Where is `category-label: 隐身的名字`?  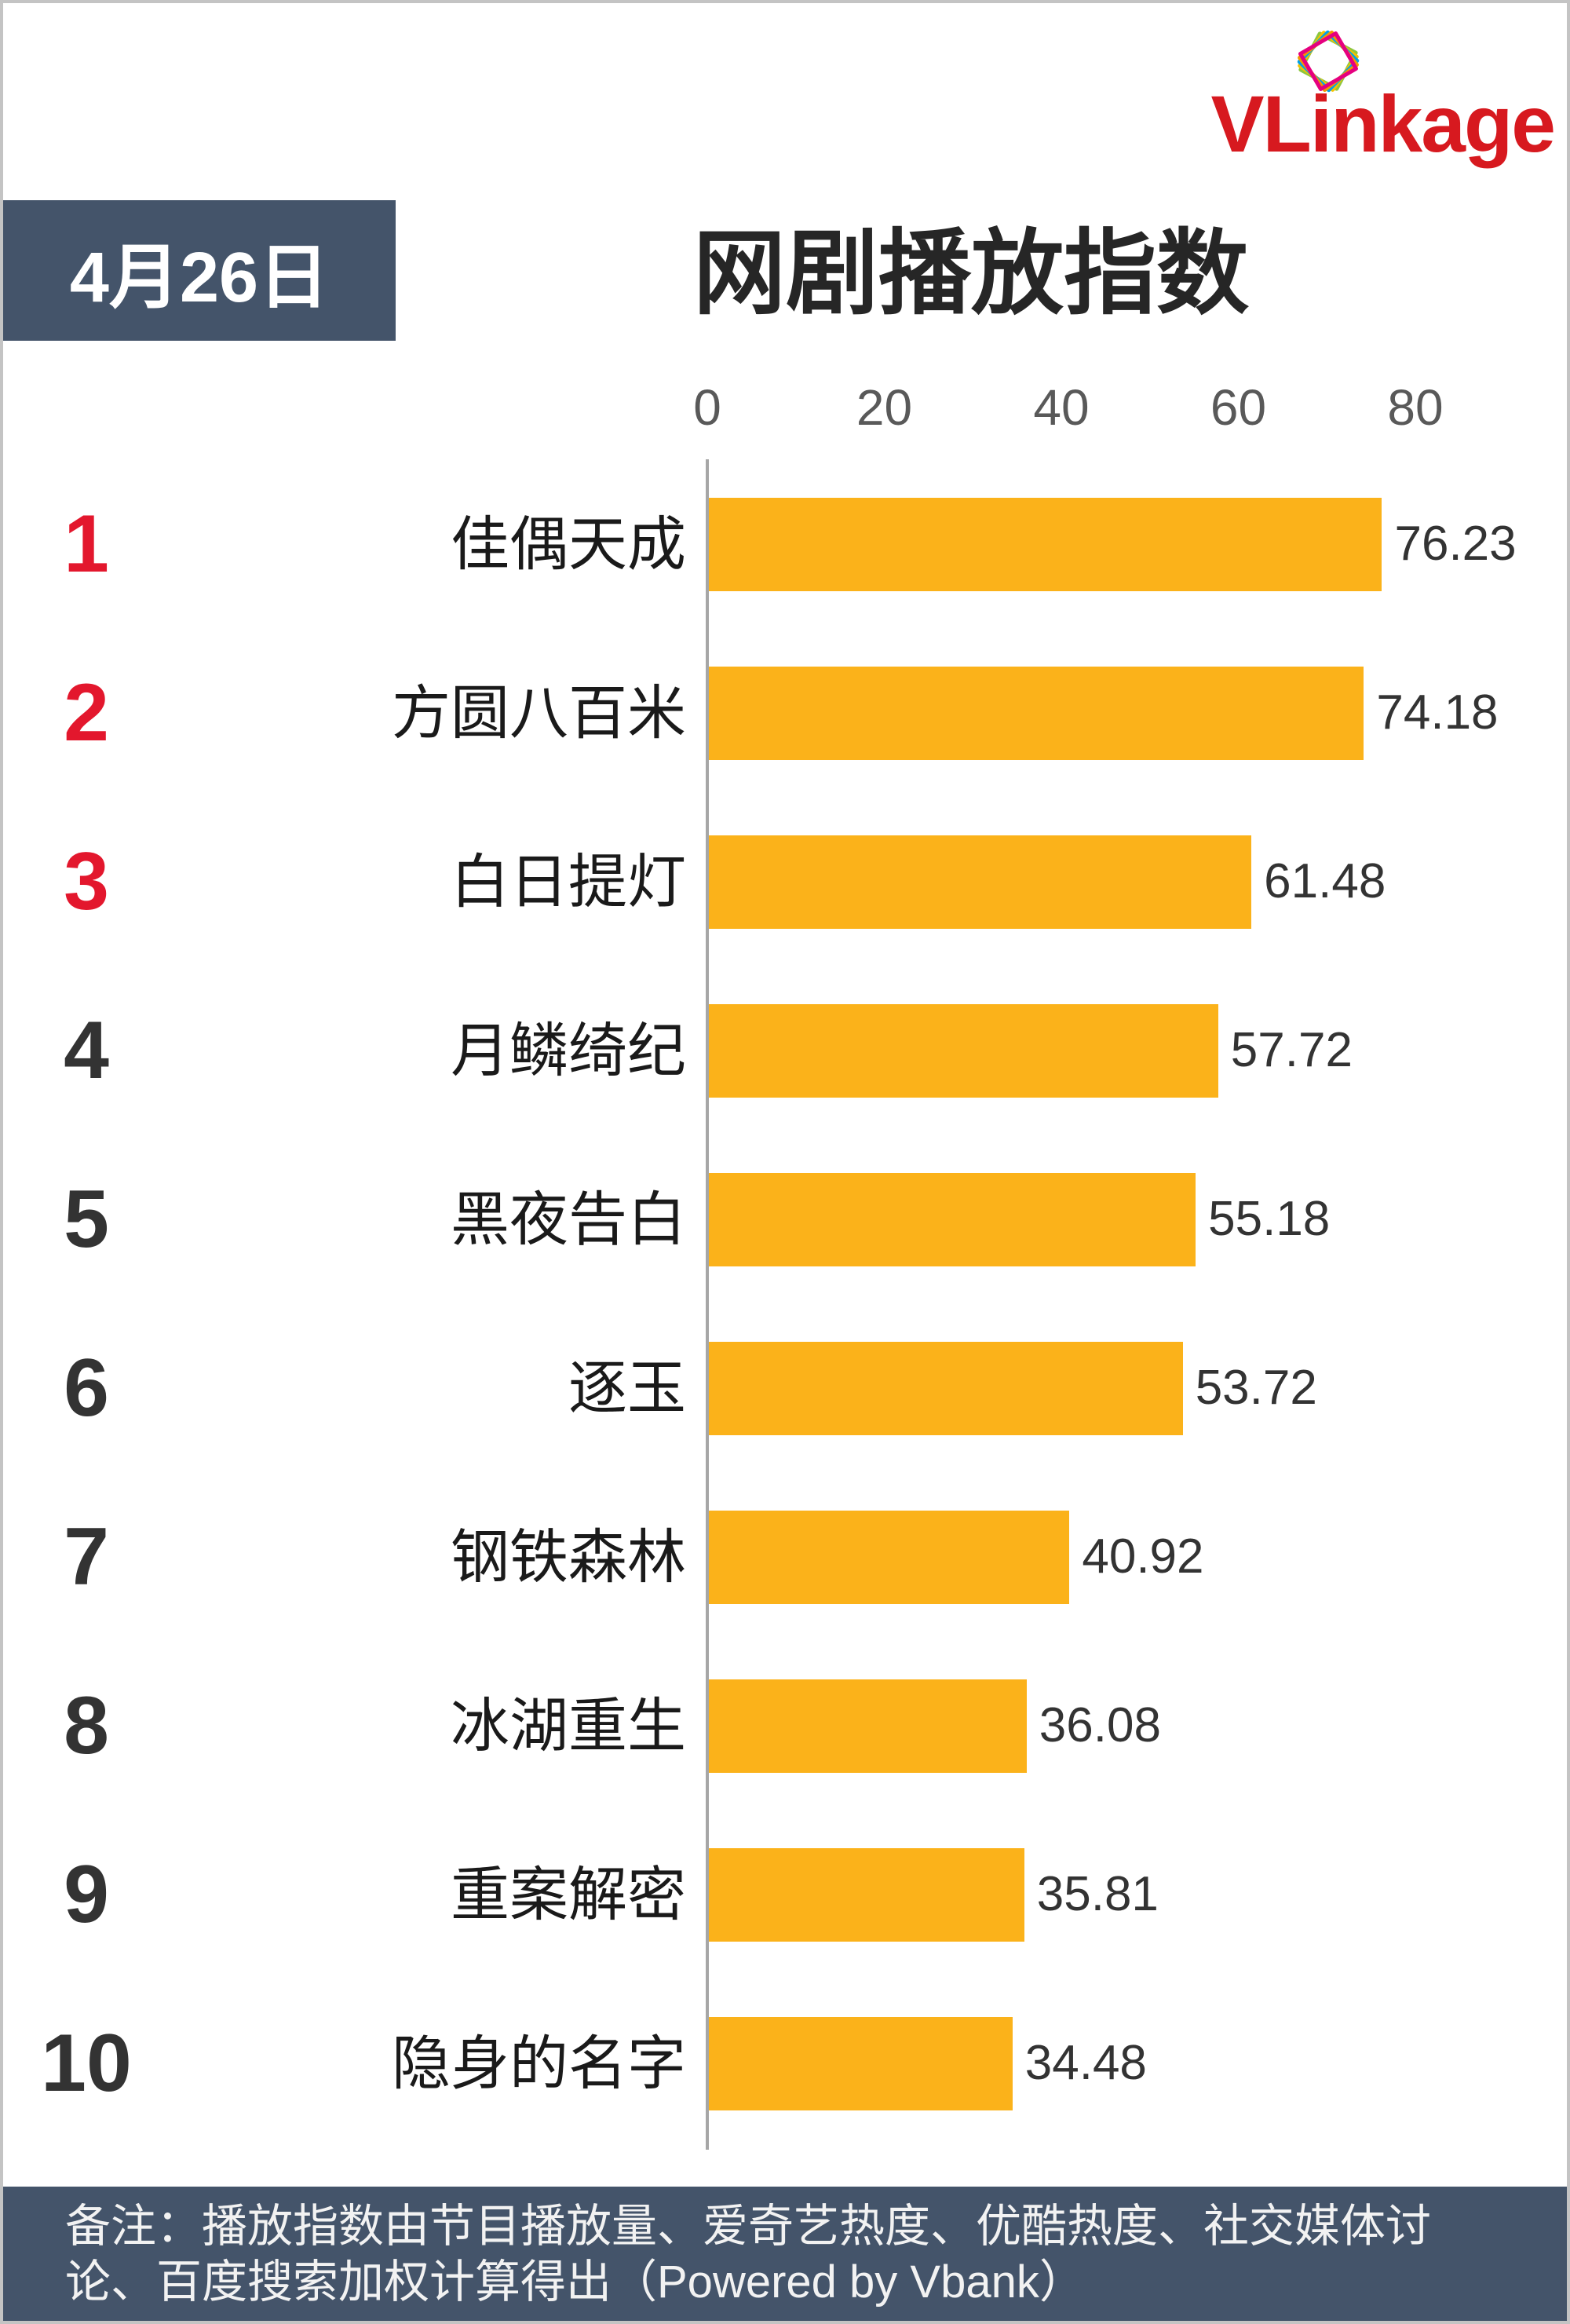 category-label: 隐身的名字 is located at coordinates (538, 2063).